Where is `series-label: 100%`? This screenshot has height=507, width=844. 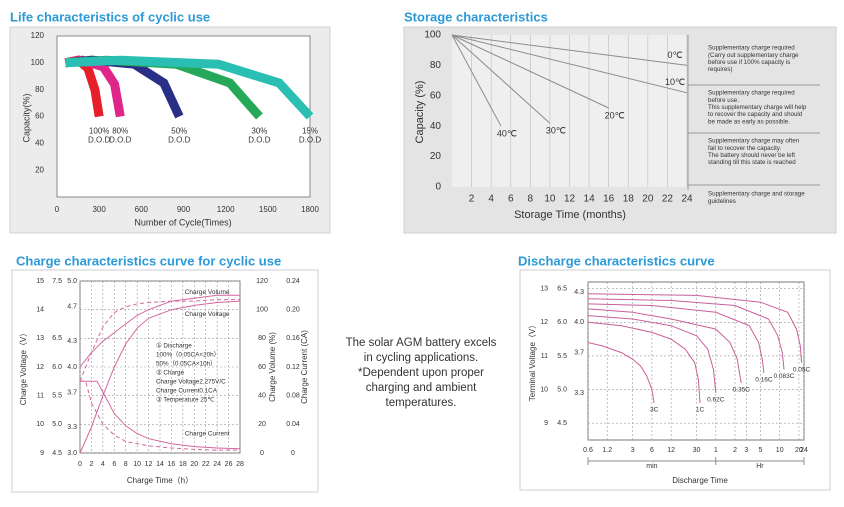 series-label: 100% is located at coordinates (99, 131).